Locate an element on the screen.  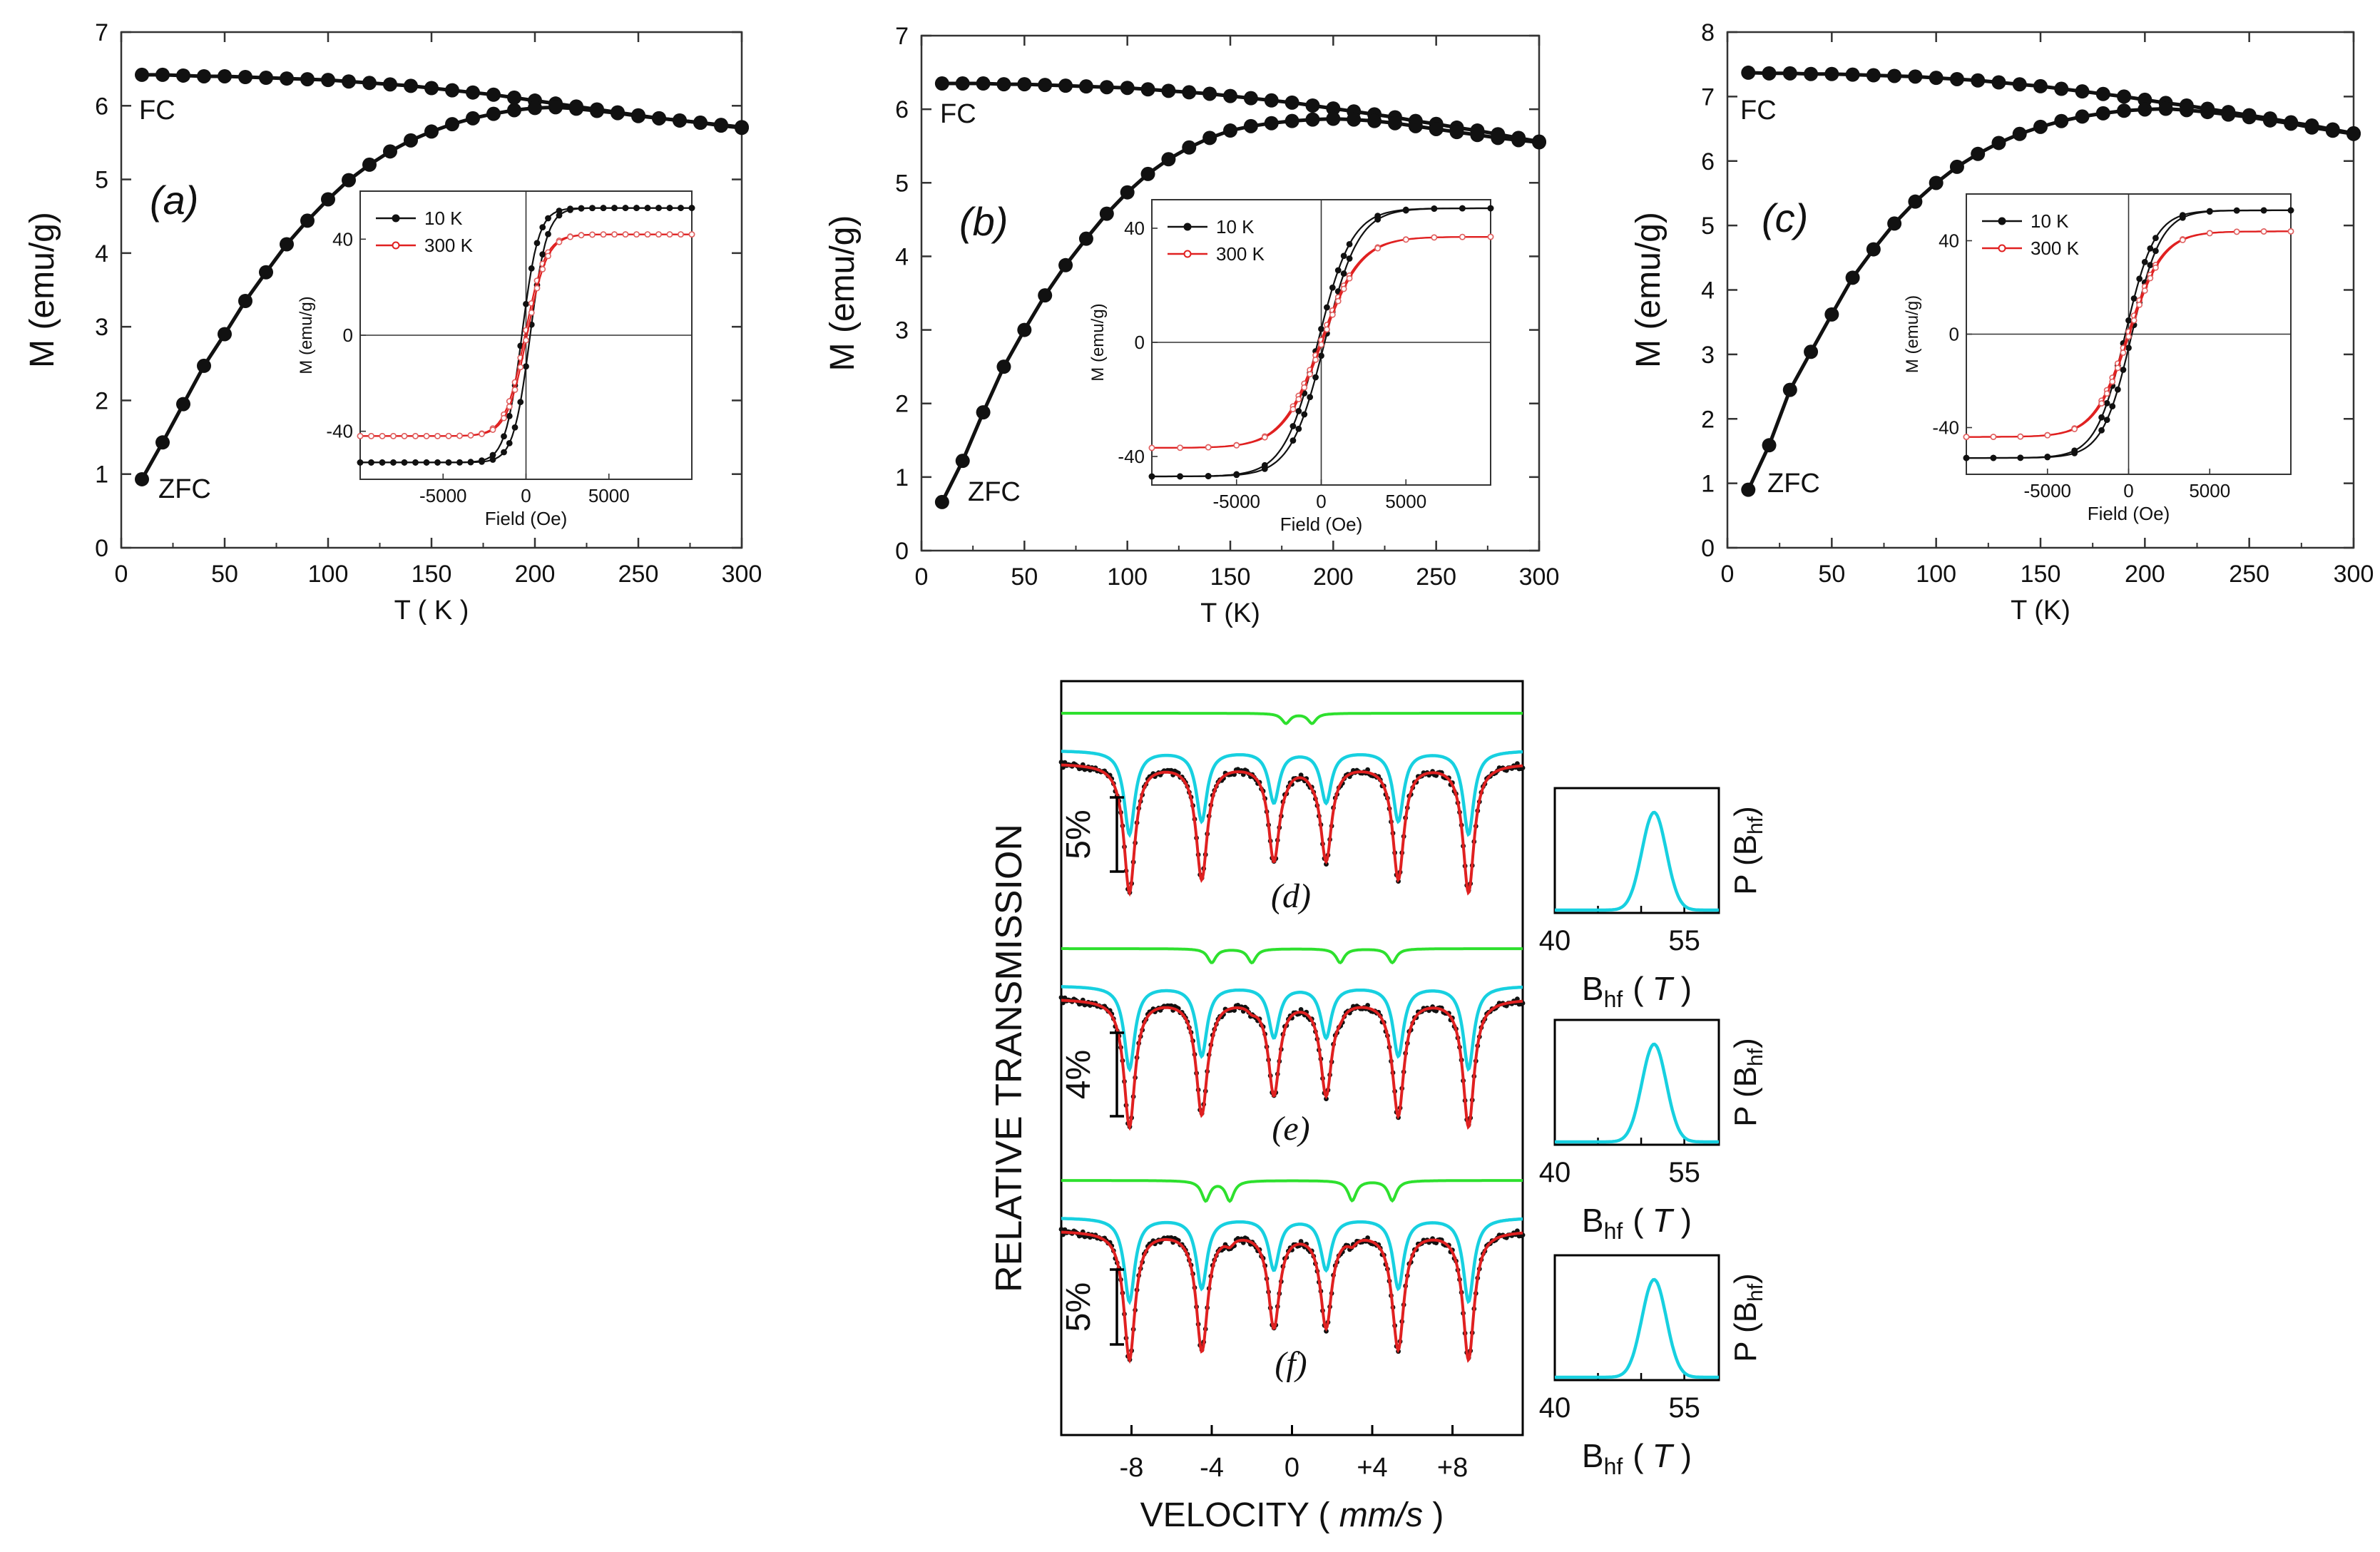
y-tick-label: 0 is located at coordinates (902, 551).